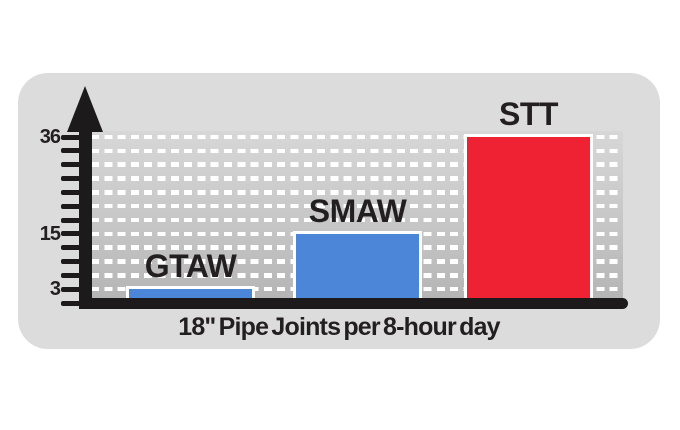 This screenshot has height=430, width=680. I want to click on y-axis-line, so click(85, 213).